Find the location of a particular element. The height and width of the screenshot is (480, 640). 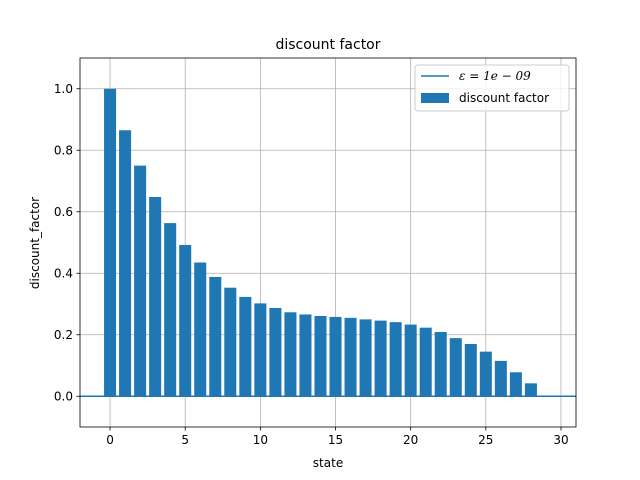

chart-title: discount factor is located at coordinates (327, 45).